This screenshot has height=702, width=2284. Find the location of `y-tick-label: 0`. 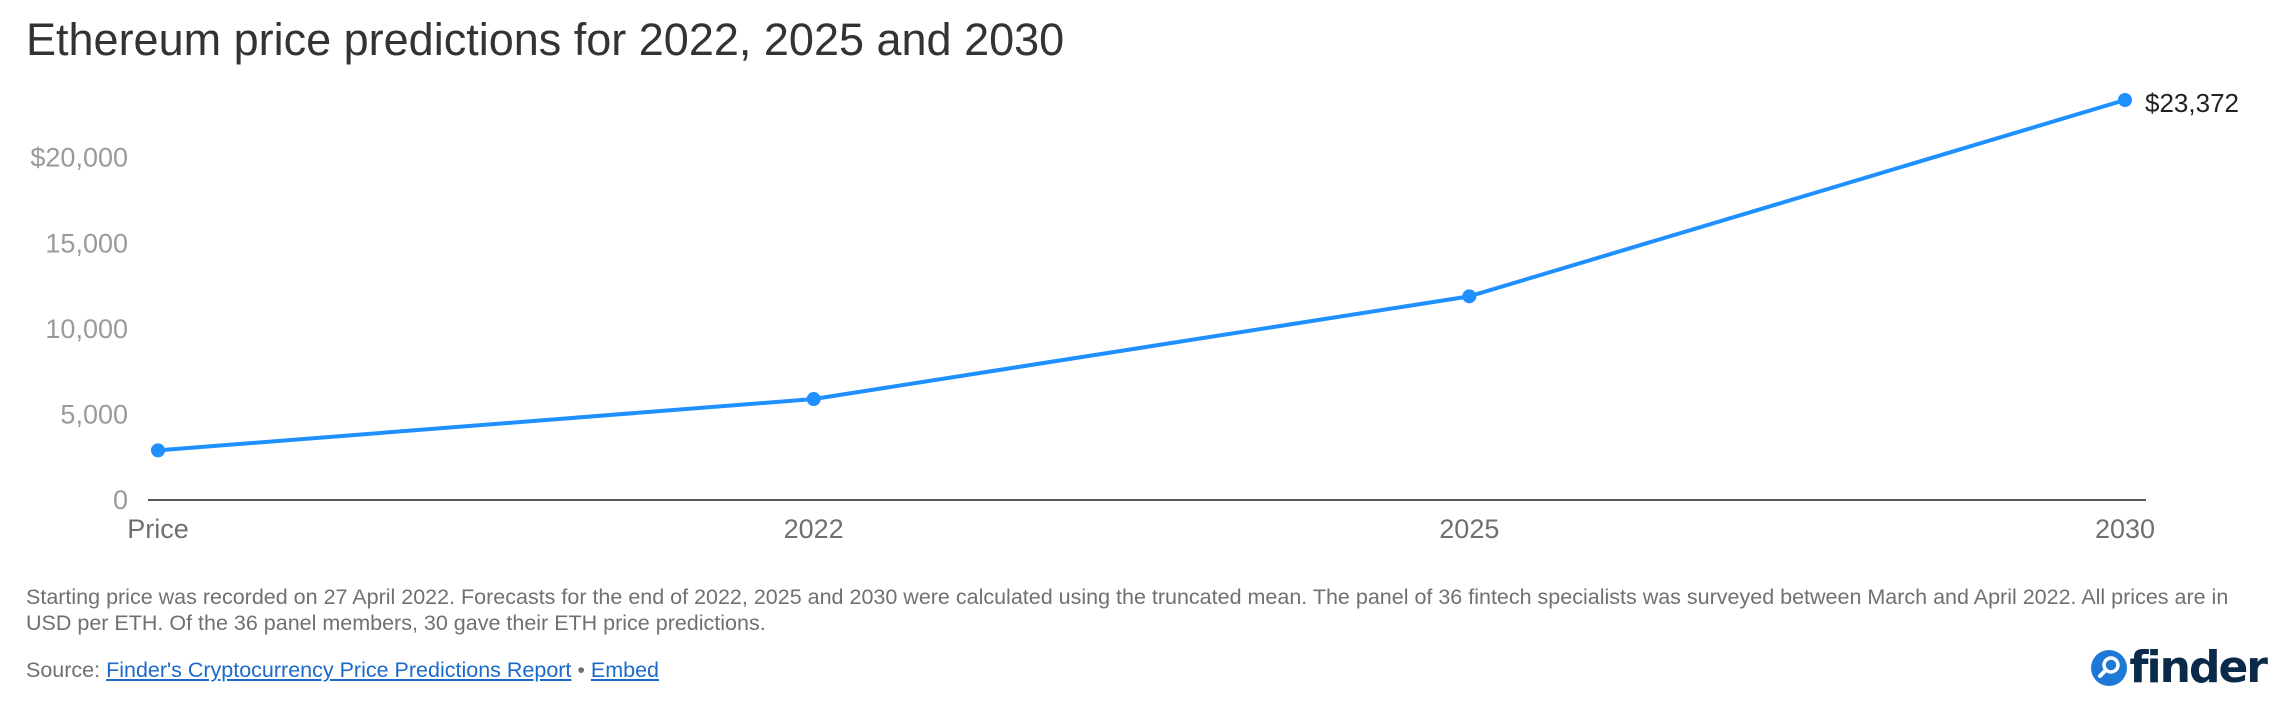

y-tick-label: 0 is located at coordinates (120, 500).